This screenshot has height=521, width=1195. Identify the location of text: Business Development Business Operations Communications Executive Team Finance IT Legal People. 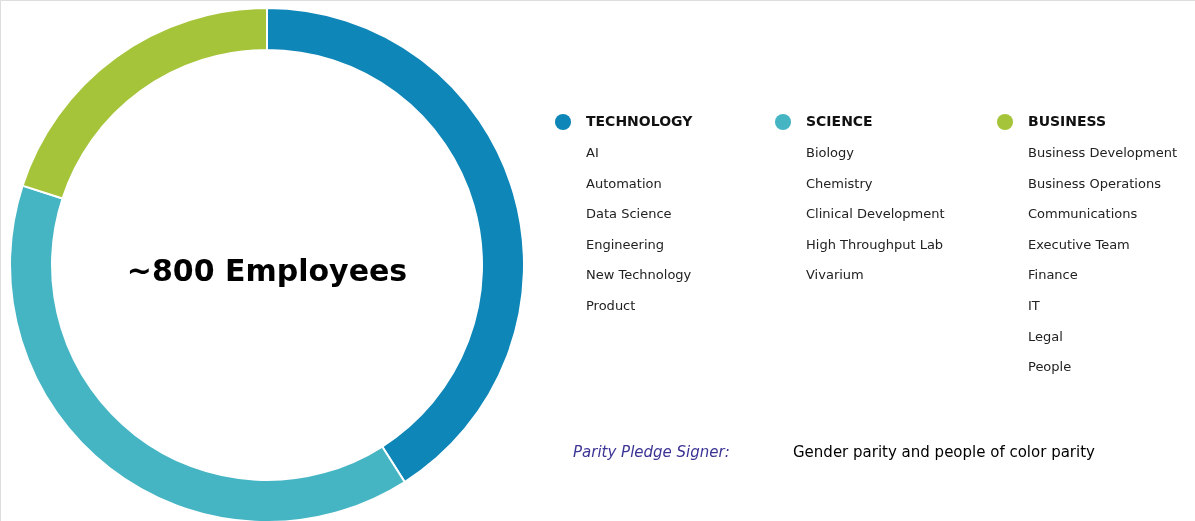
(1102, 260).